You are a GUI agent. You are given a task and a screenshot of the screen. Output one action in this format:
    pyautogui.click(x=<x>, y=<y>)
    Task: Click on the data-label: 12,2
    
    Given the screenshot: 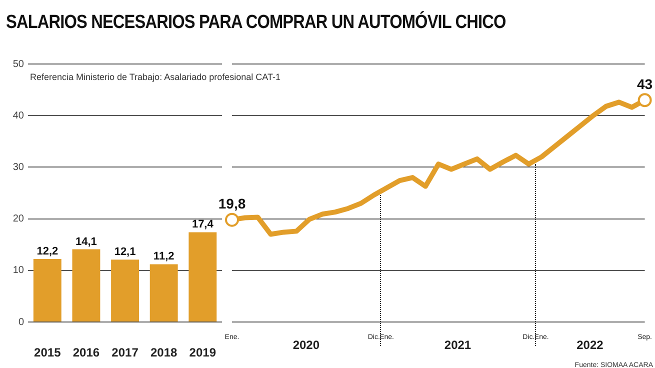 What is the action you would take?
    pyautogui.click(x=47, y=252)
    